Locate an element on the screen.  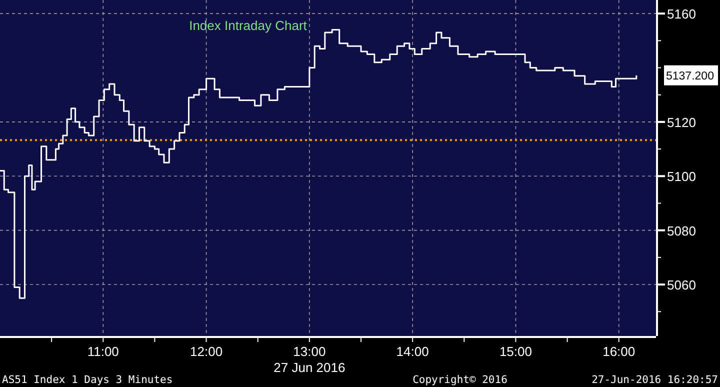
y-tick-label: 5080 is located at coordinates (681, 230).